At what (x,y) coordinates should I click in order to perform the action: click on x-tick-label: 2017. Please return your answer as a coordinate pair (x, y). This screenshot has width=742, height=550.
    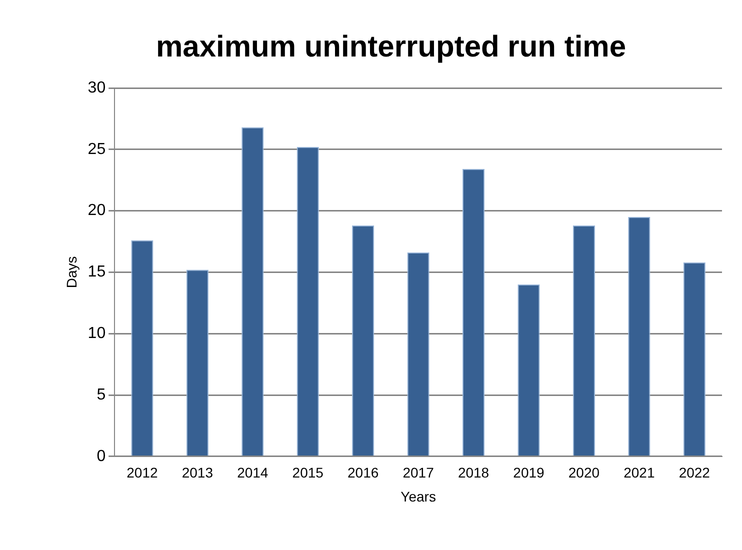
    Looking at the image, I should click on (418, 472).